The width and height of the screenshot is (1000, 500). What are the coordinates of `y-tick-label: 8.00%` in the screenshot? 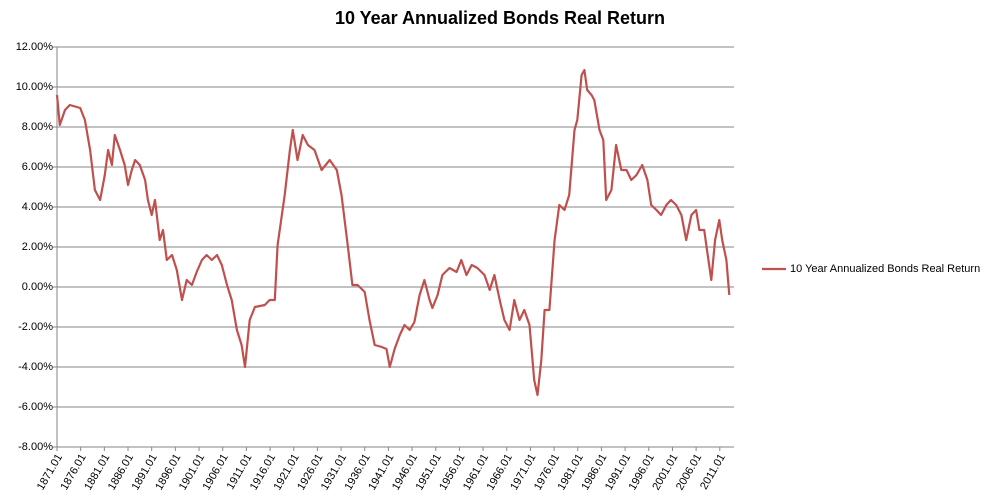 It's located at (37, 127).